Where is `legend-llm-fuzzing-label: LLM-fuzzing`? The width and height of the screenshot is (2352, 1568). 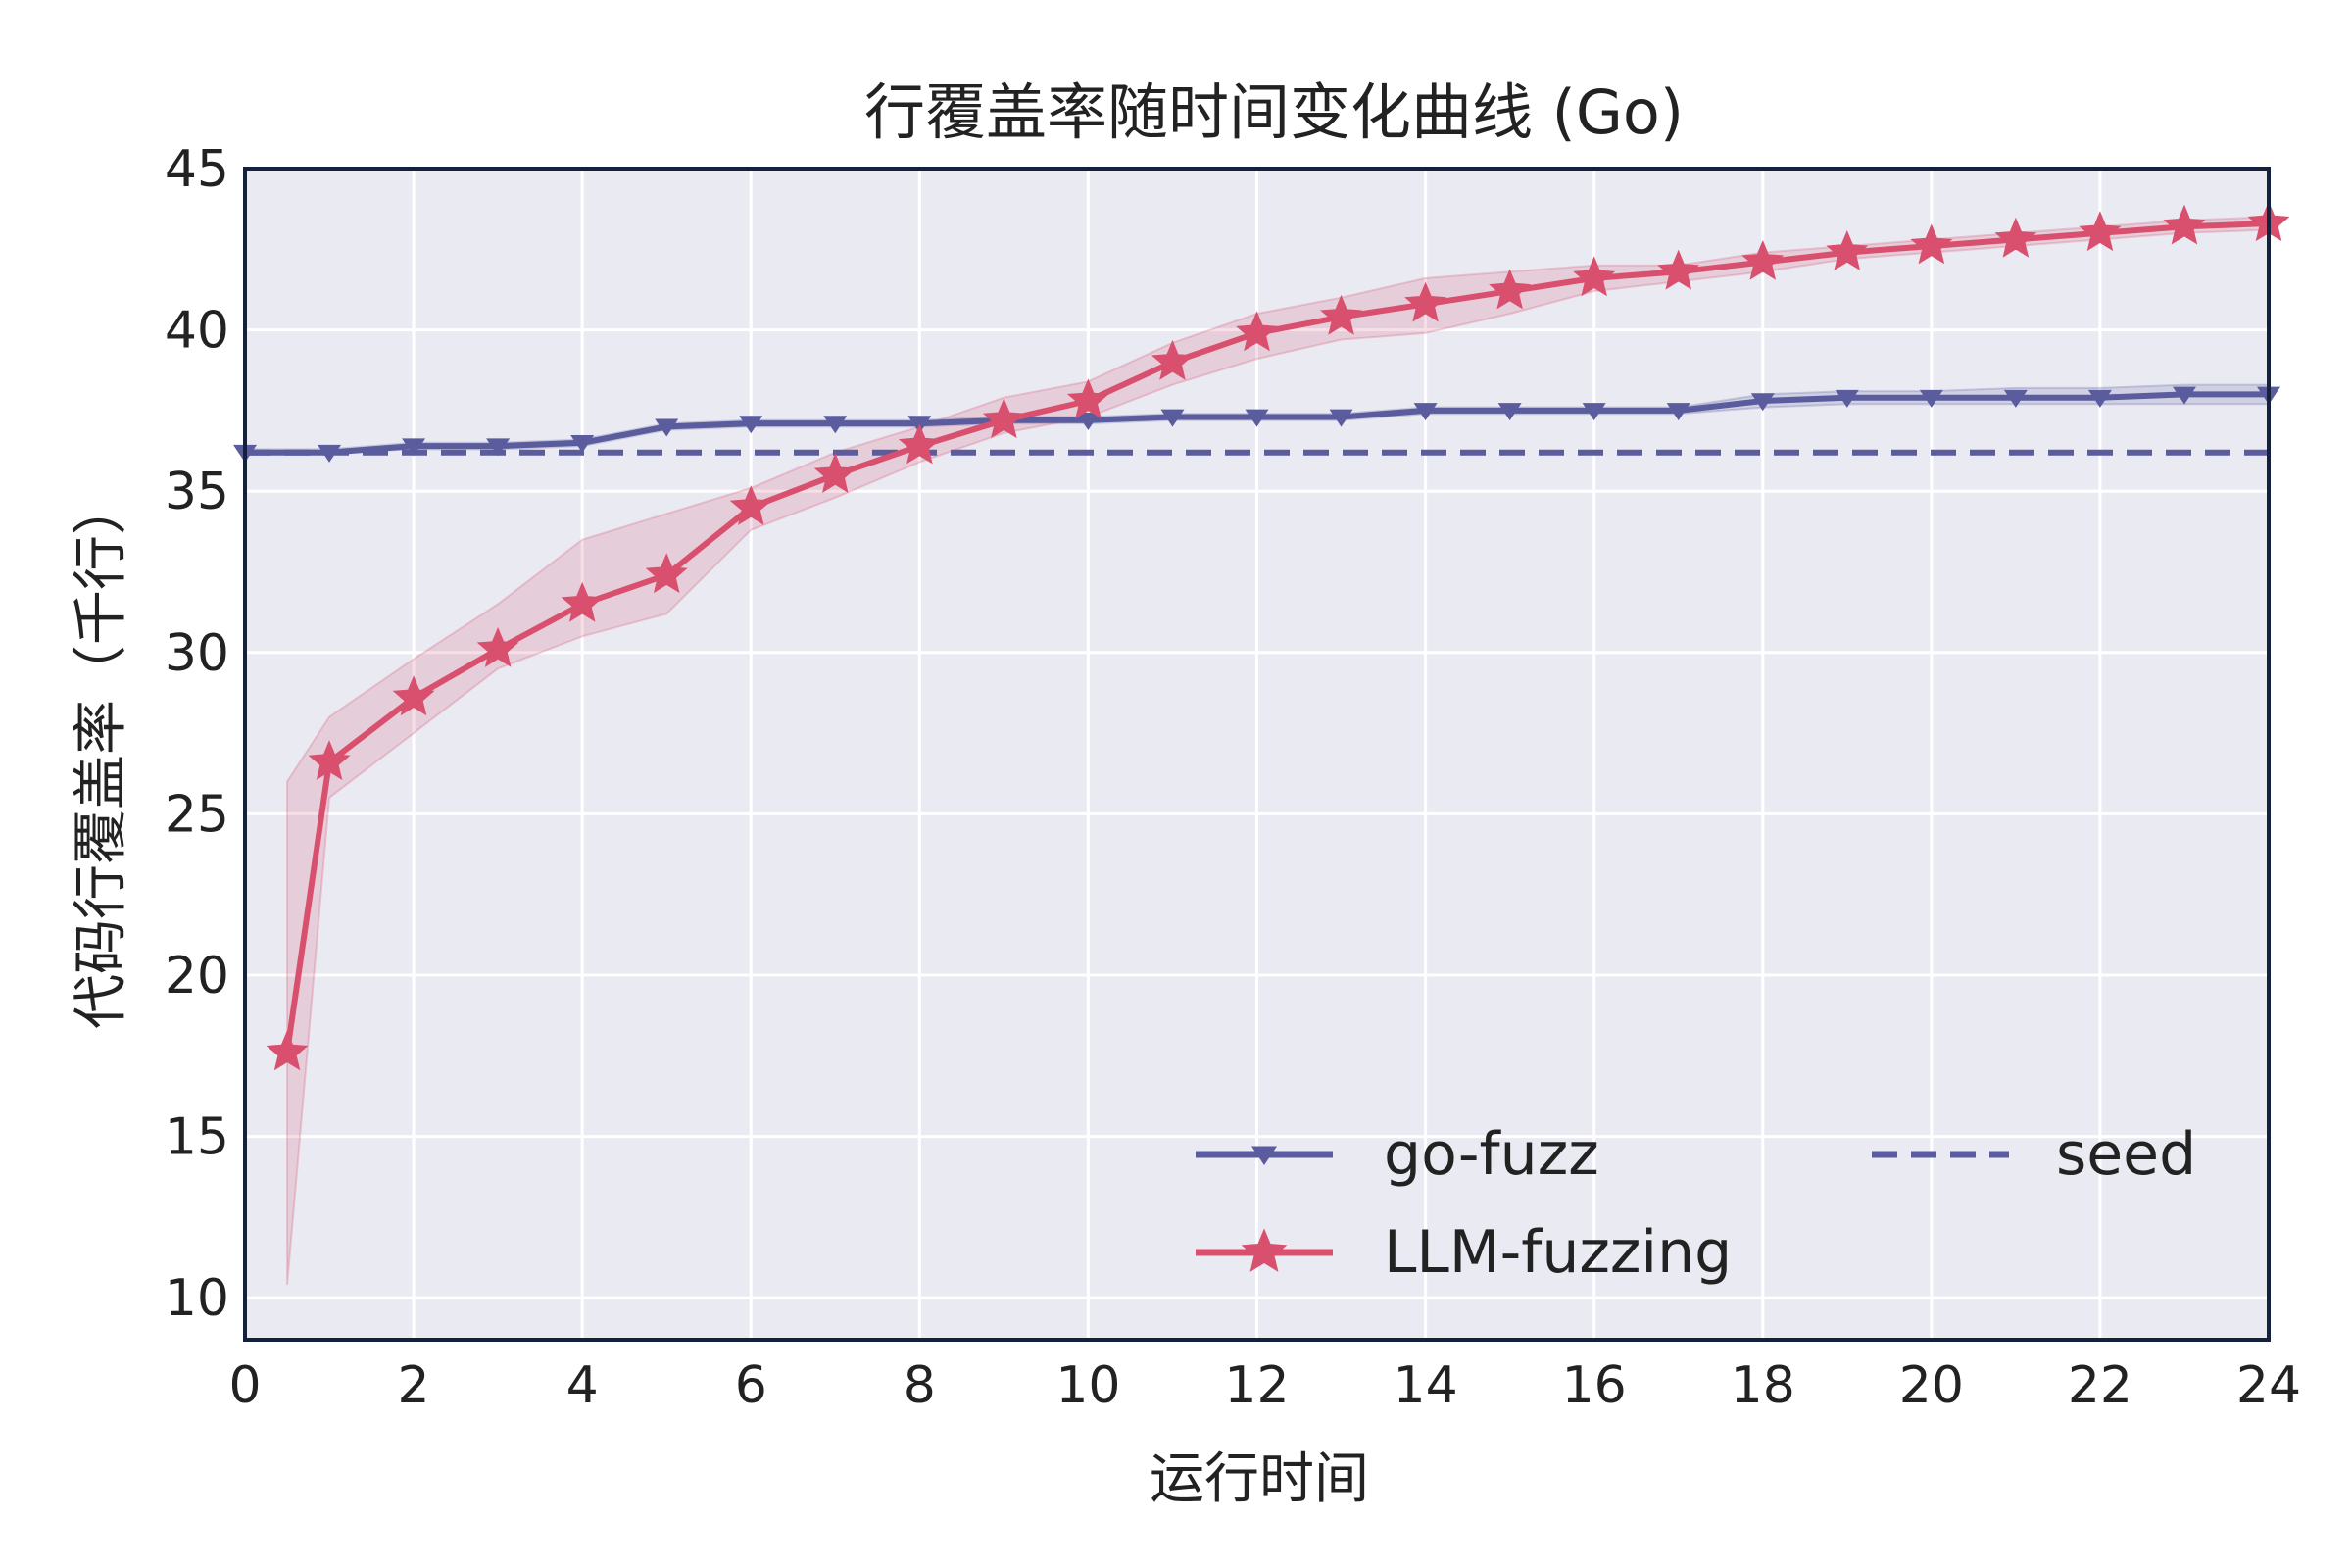
legend-llm-fuzzing-label: LLM-fuzzing is located at coordinates (1558, 1252).